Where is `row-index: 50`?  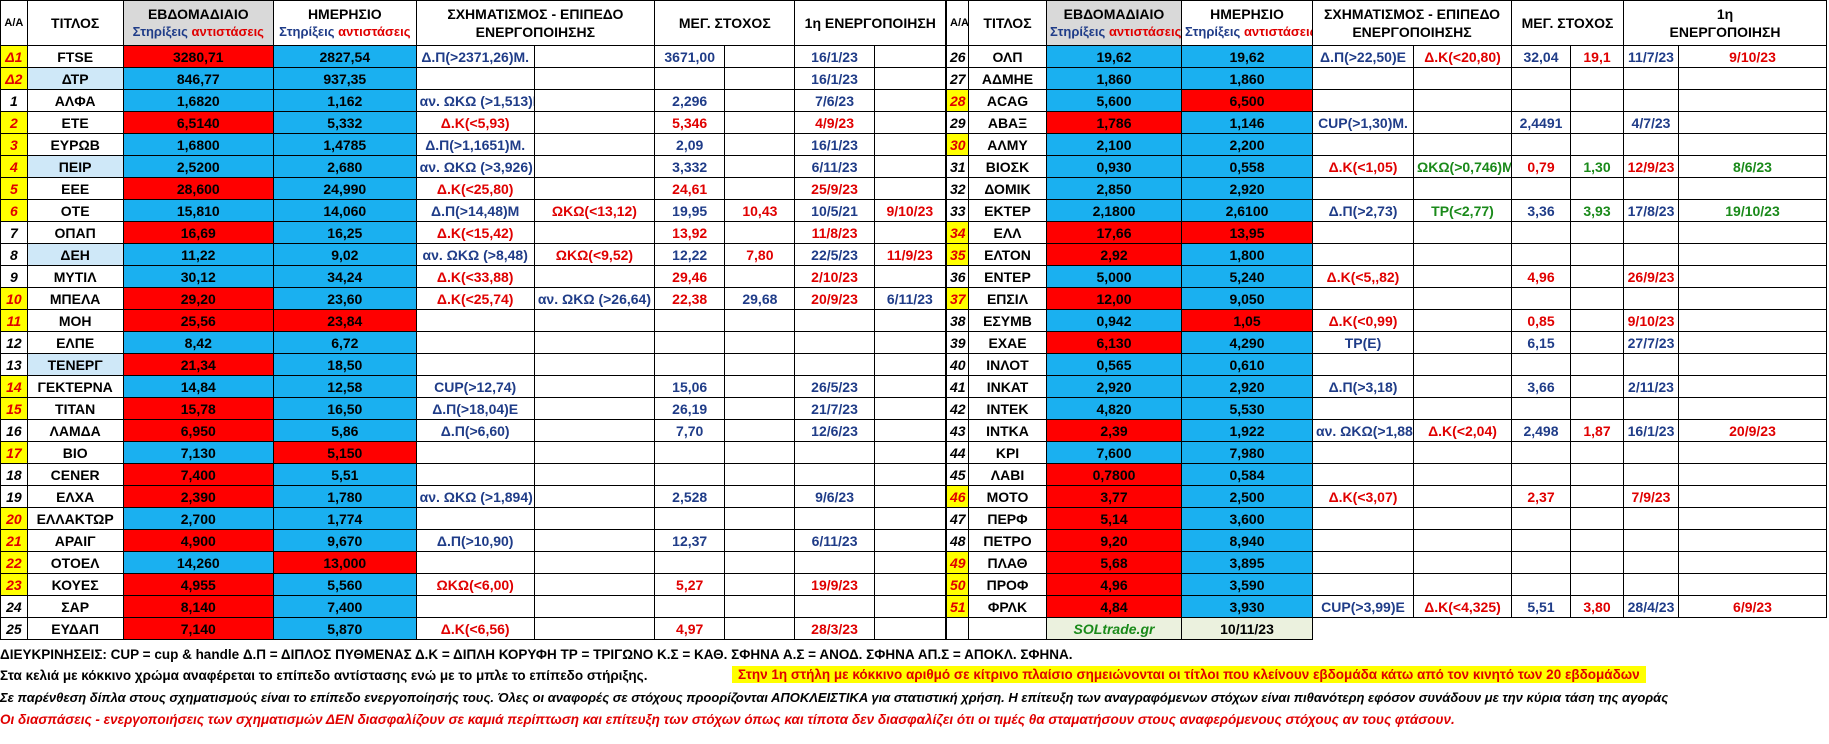 row-index: 50 is located at coordinates (957, 584).